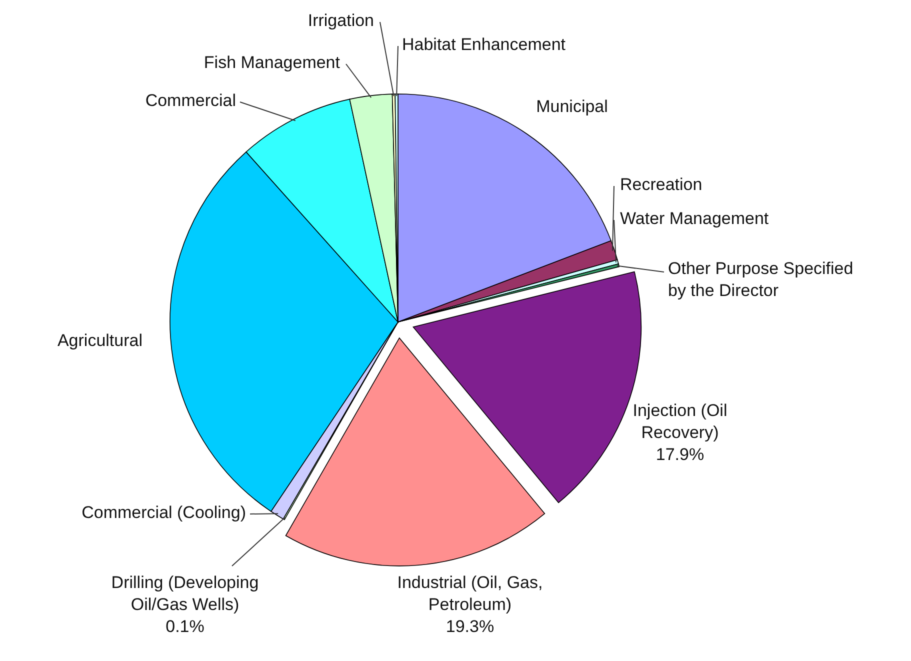 Image resolution: width=911 pixels, height=661 pixels. Describe the element at coordinates (680, 421) in the screenshot. I see `slice-label: Injection (Oil Recovery)` at that location.